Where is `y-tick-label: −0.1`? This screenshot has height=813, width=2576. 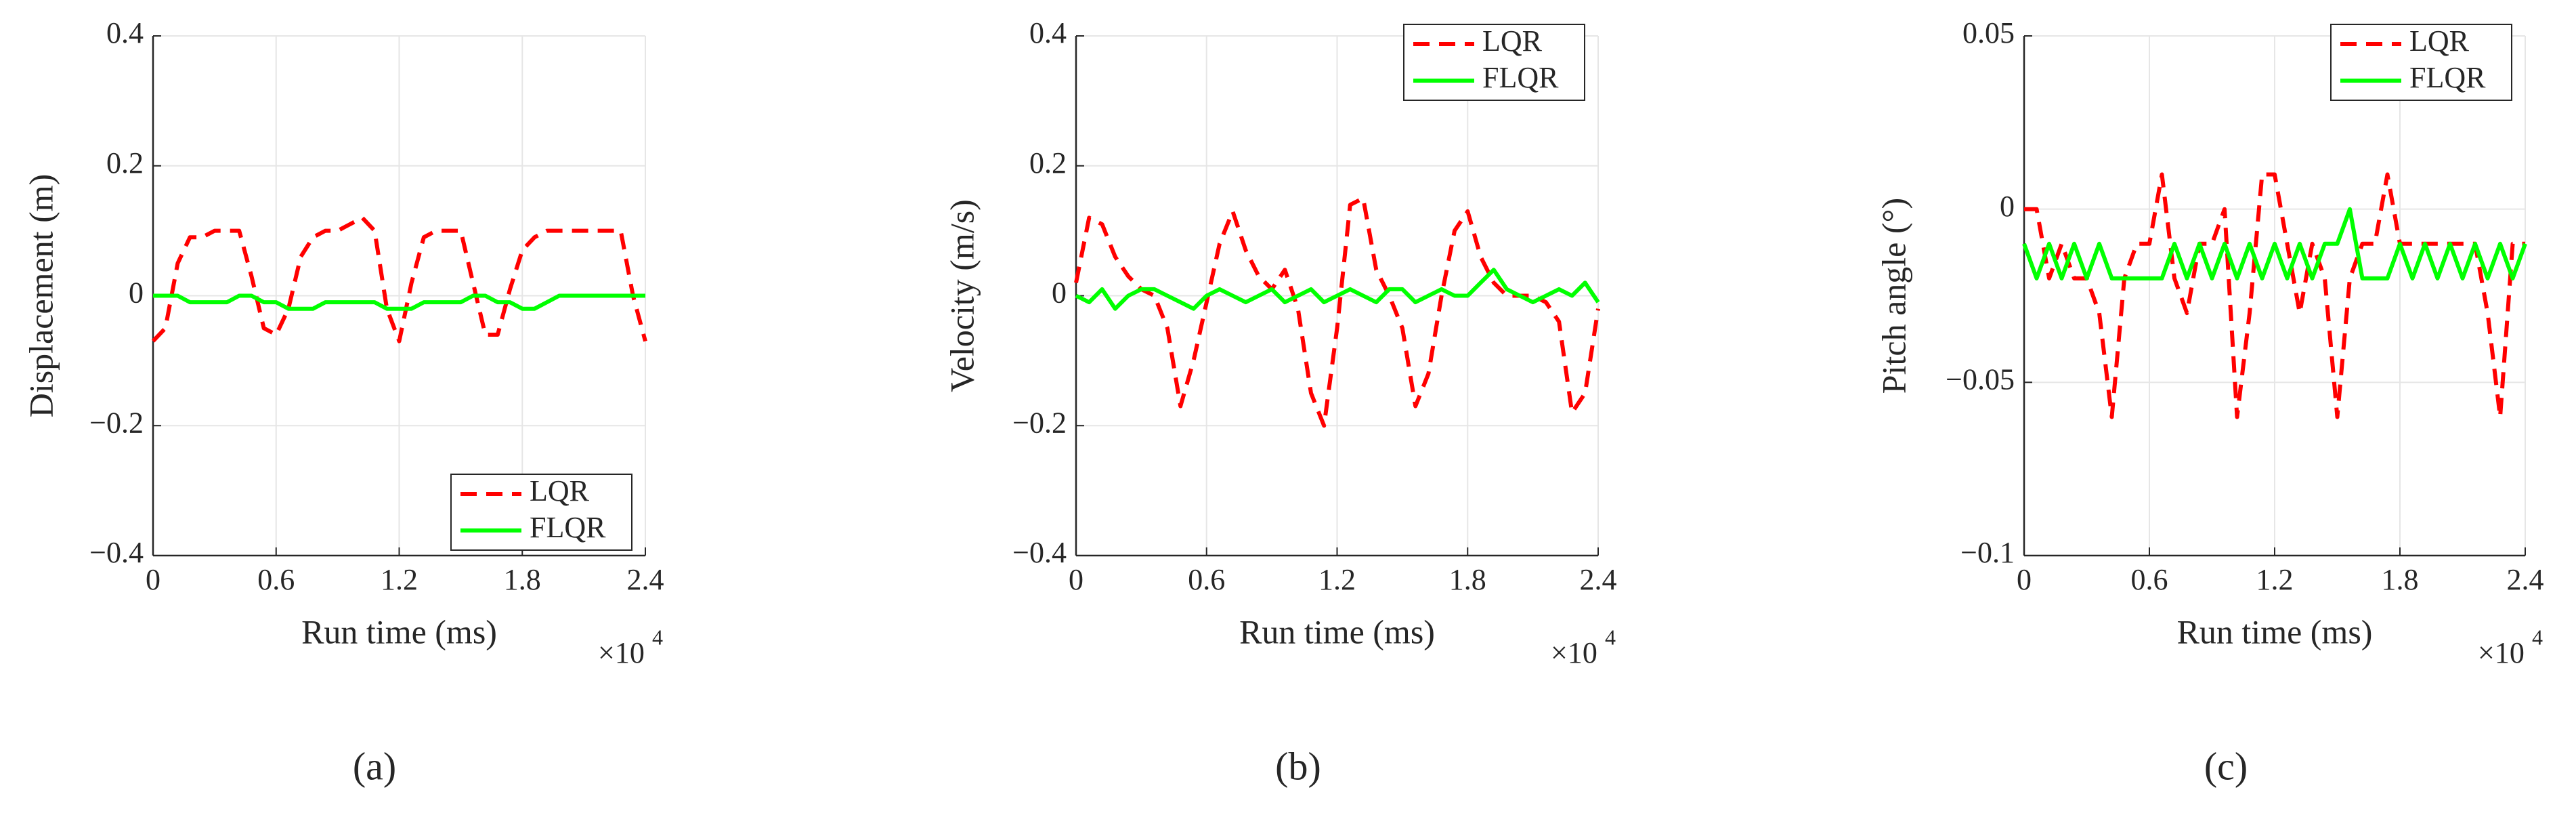 y-tick-label: −0.1 is located at coordinates (1987, 552).